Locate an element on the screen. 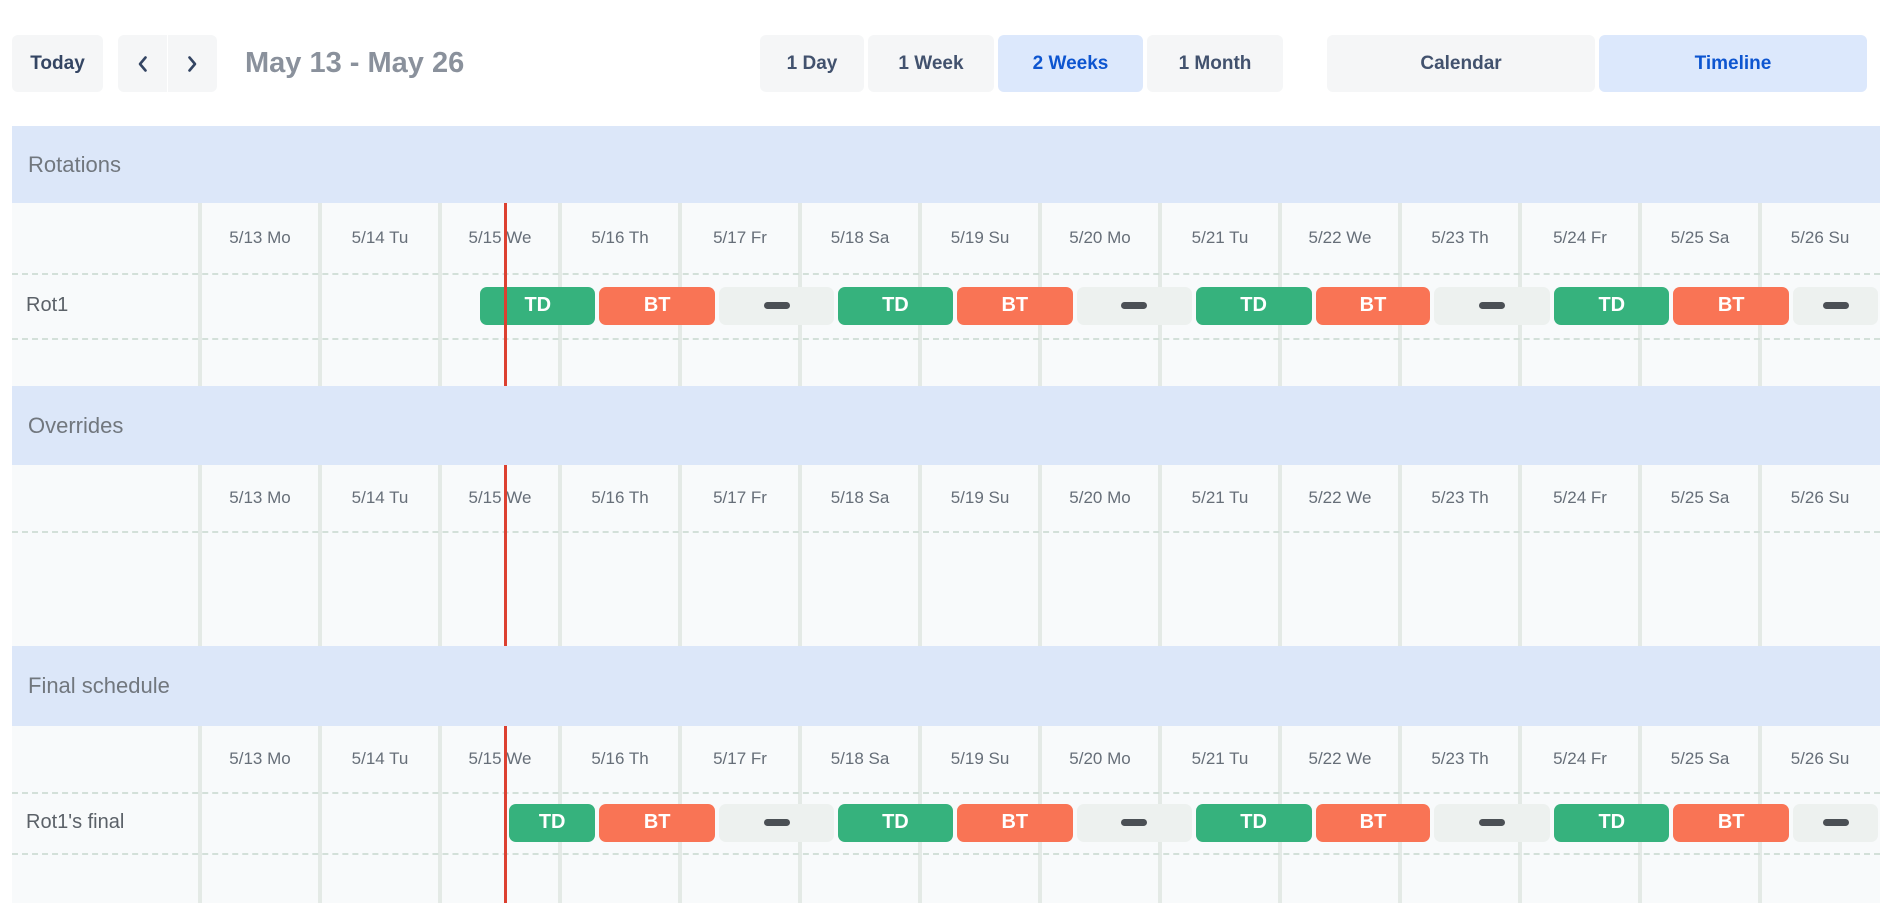 The image size is (1892, 914). next-period-button is located at coordinates (192, 63).